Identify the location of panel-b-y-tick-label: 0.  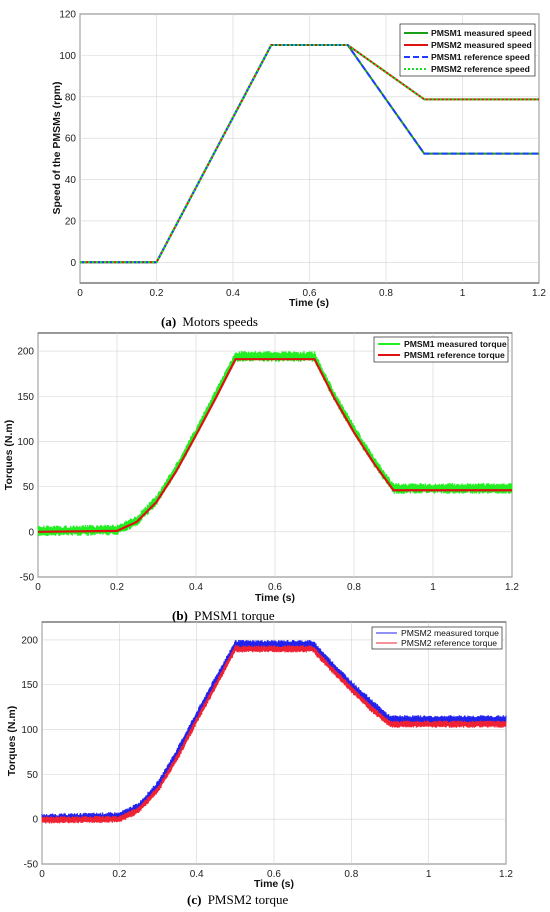
(31, 532).